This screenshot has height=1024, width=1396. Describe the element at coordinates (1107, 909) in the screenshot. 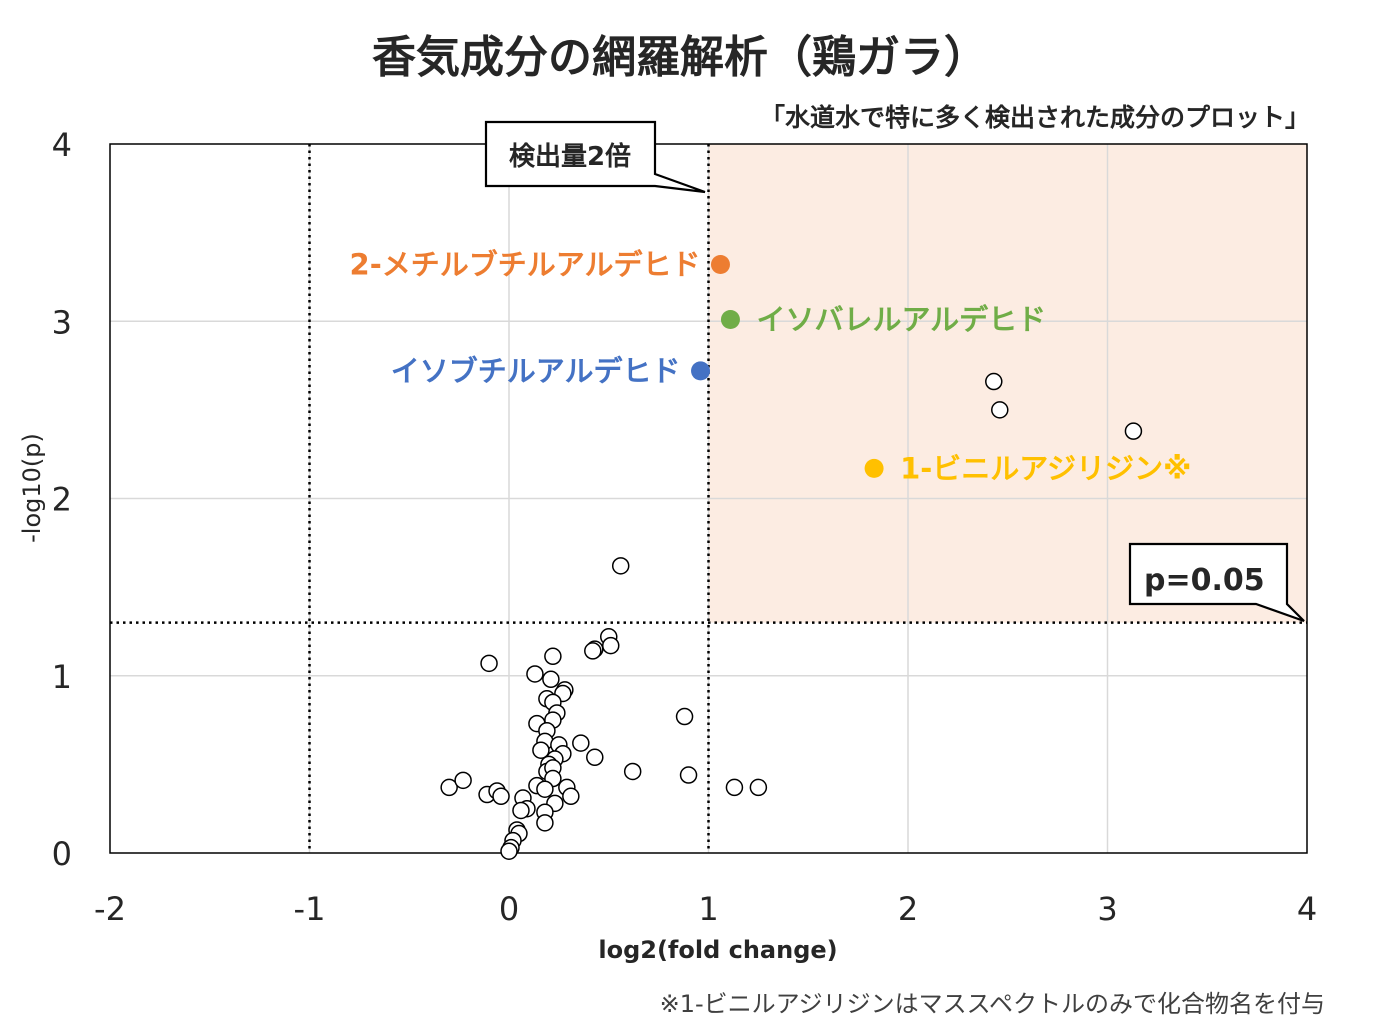

I see `x-tick-label: 3` at that location.